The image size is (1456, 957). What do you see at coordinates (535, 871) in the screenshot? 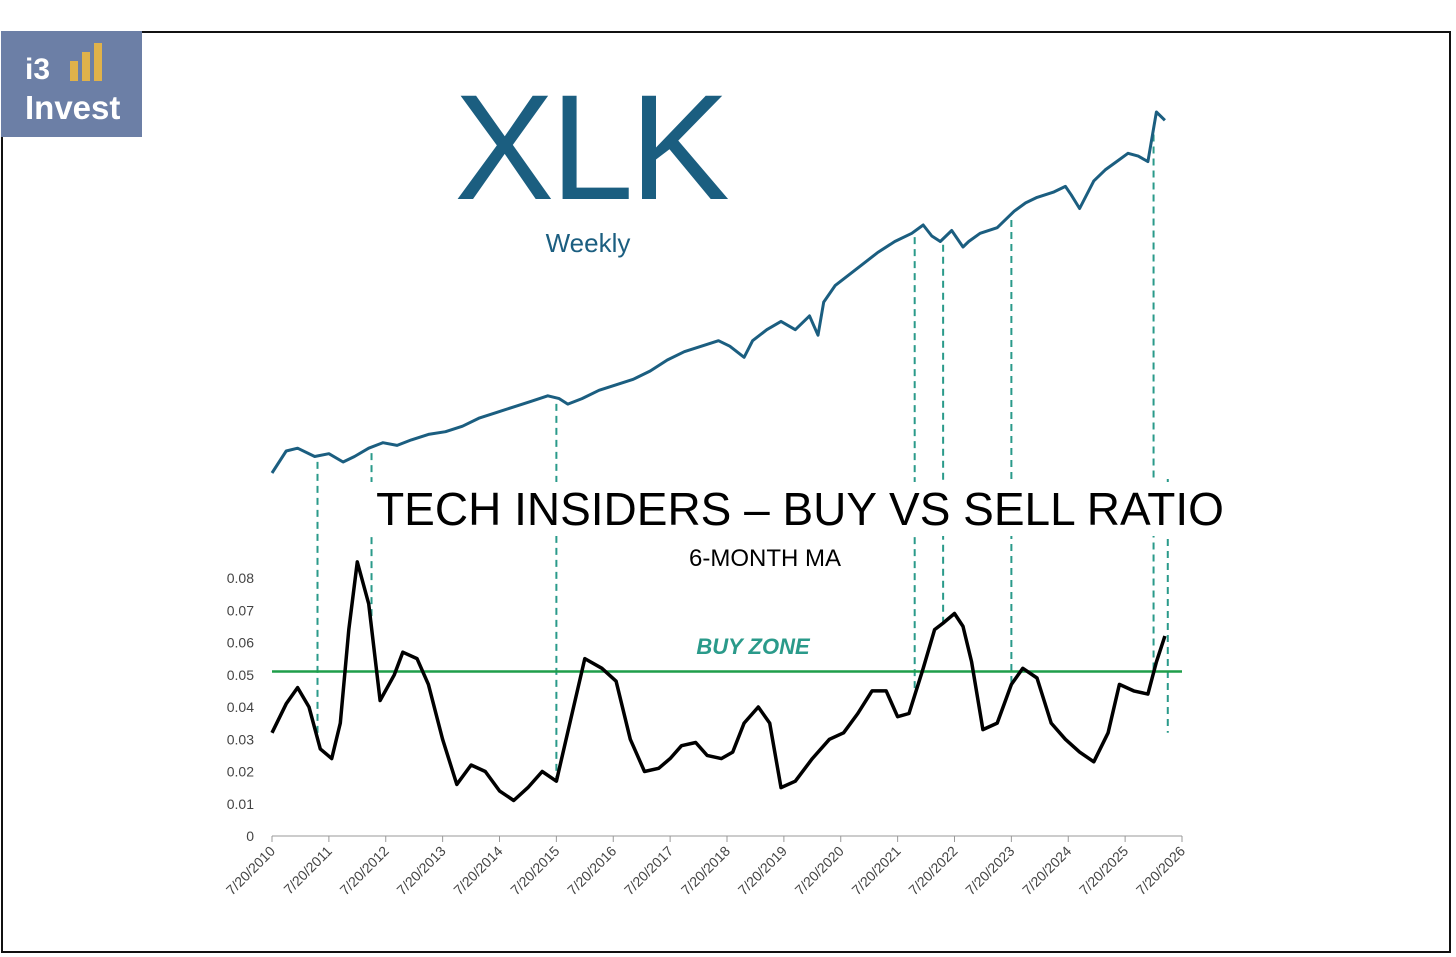
I see `x-tick-label: 7/20/2015` at bounding box center [535, 871].